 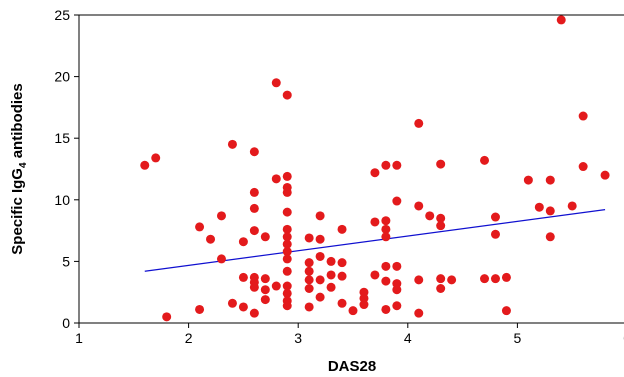 What do you see at coordinates (349, 334) in the screenshot?
I see `x-axis: 123456` at bounding box center [349, 334].